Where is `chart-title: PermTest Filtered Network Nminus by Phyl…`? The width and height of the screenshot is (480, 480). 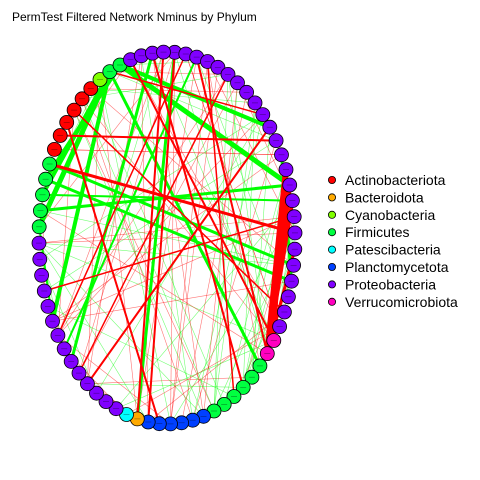
chart-title: PermTest Filtered Network Nminus by Phyl… is located at coordinates (134, 17).